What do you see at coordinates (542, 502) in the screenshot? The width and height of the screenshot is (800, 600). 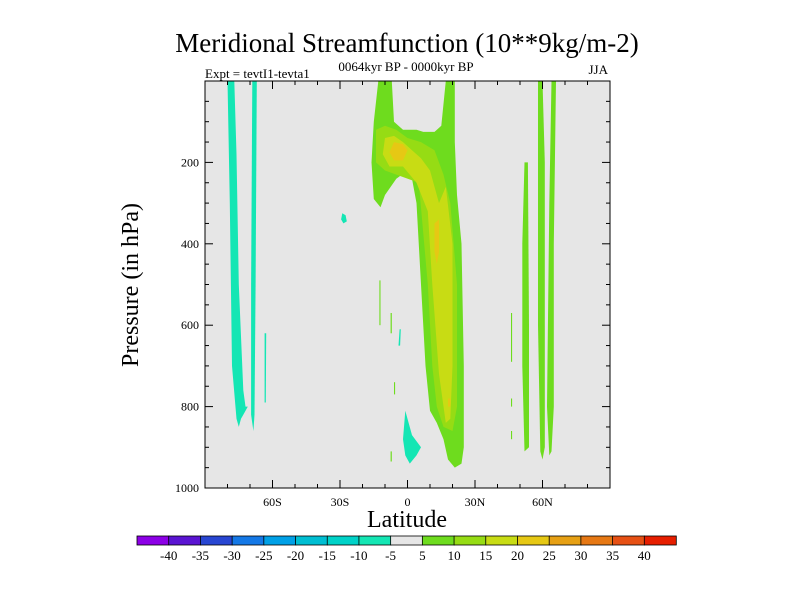 I see `x-tick-label: 60N` at bounding box center [542, 502].